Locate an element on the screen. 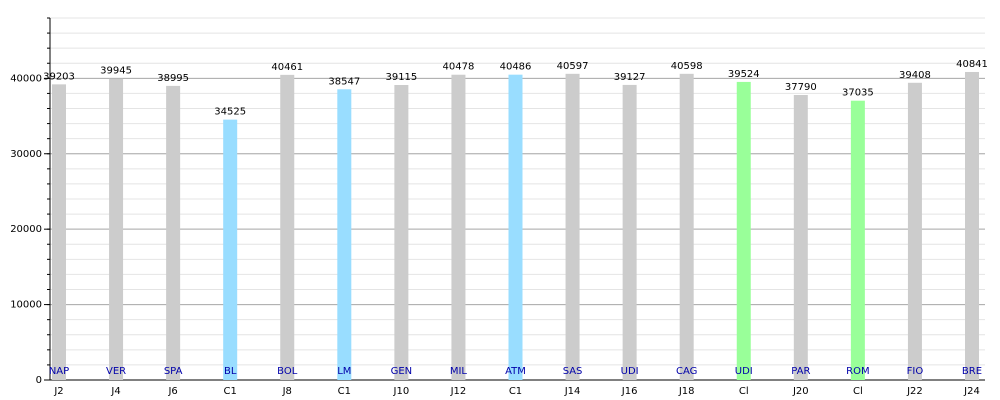  x-tick-label: J14 is located at coordinates (572, 391).